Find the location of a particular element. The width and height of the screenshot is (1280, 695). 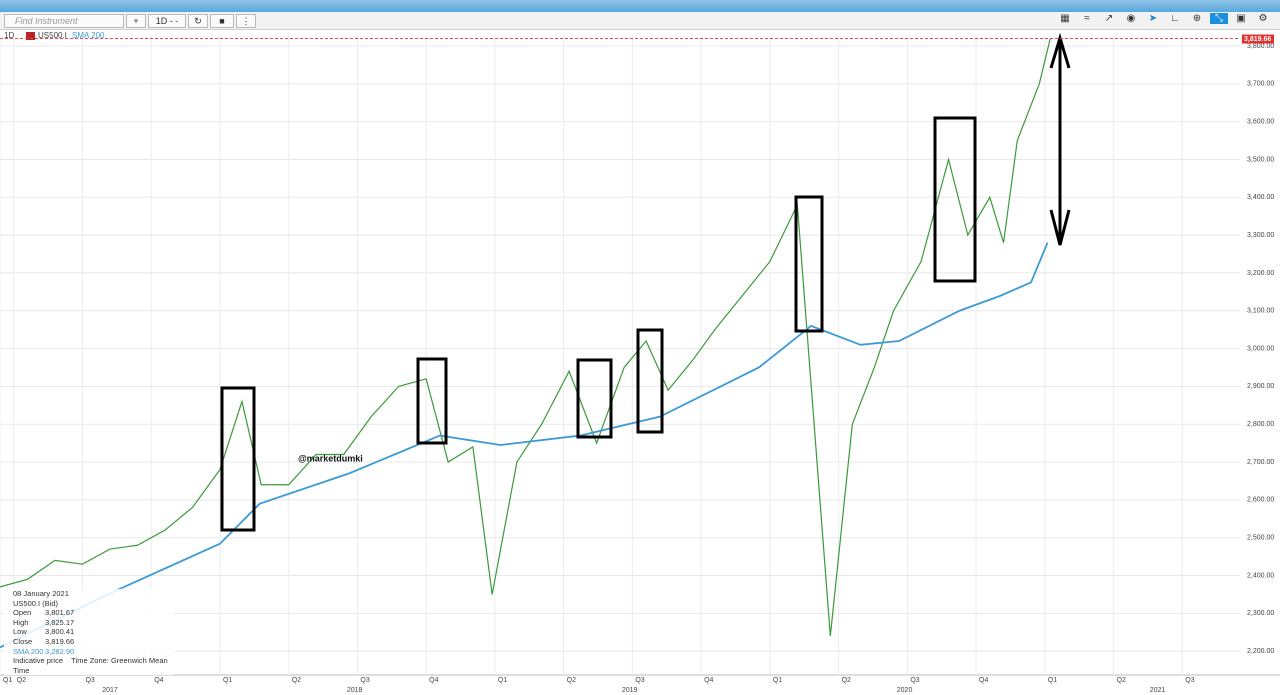

info-value: 3,800.41 is located at coordinates (60, 632).